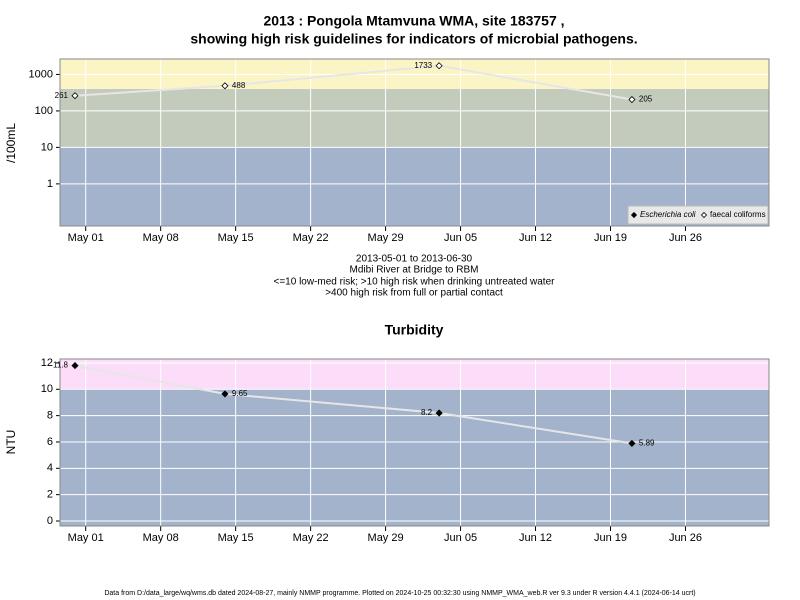 The height and width of the screenshot is (600, 800). What do you see at coordinates (50, 184) in the screenshot?
I see `y-tick-label: 1` at bounding box center [50, 184].